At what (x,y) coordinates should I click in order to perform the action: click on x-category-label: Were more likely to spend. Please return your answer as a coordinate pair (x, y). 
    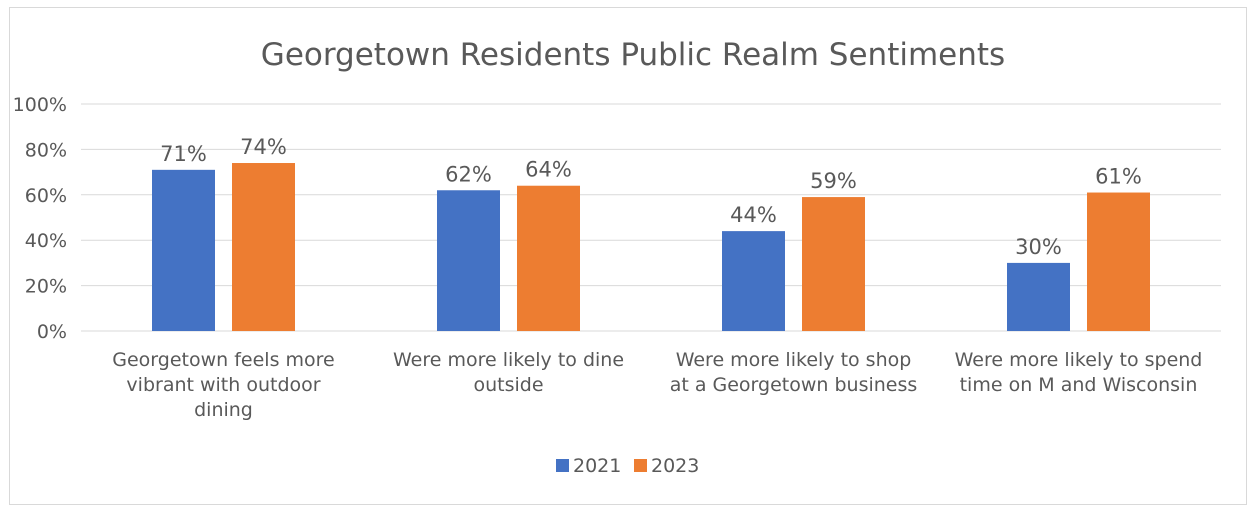
    Looking at the image, I should click on (1079, 360).